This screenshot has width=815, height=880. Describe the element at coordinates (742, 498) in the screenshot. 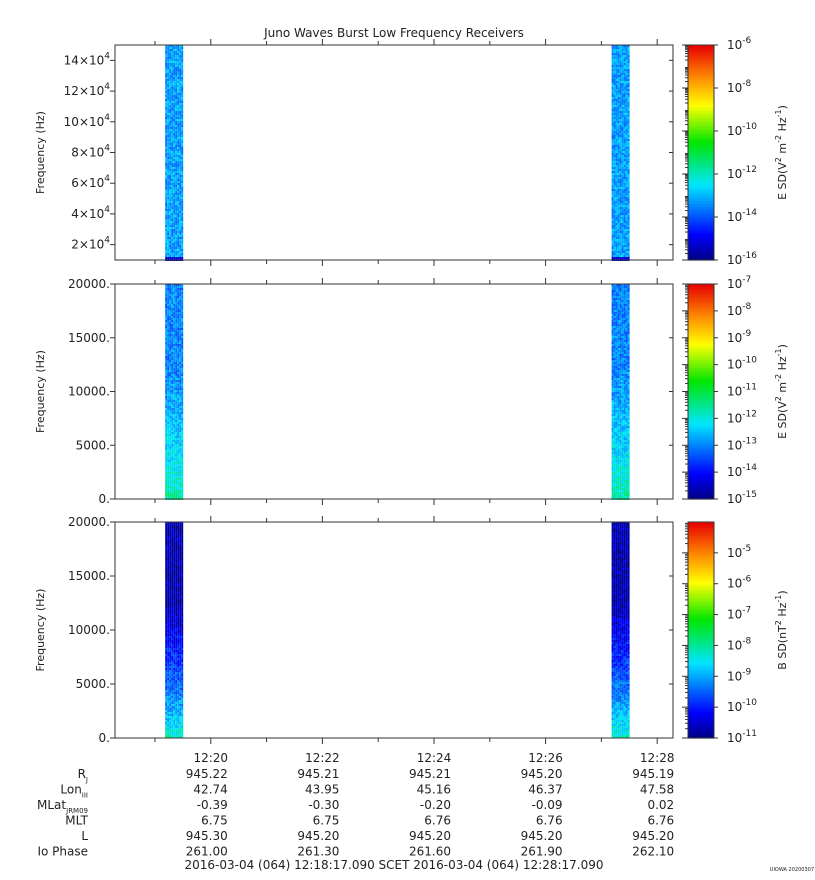

I see `colorbar-tick-label: 10⁻¹⁵` at that location.